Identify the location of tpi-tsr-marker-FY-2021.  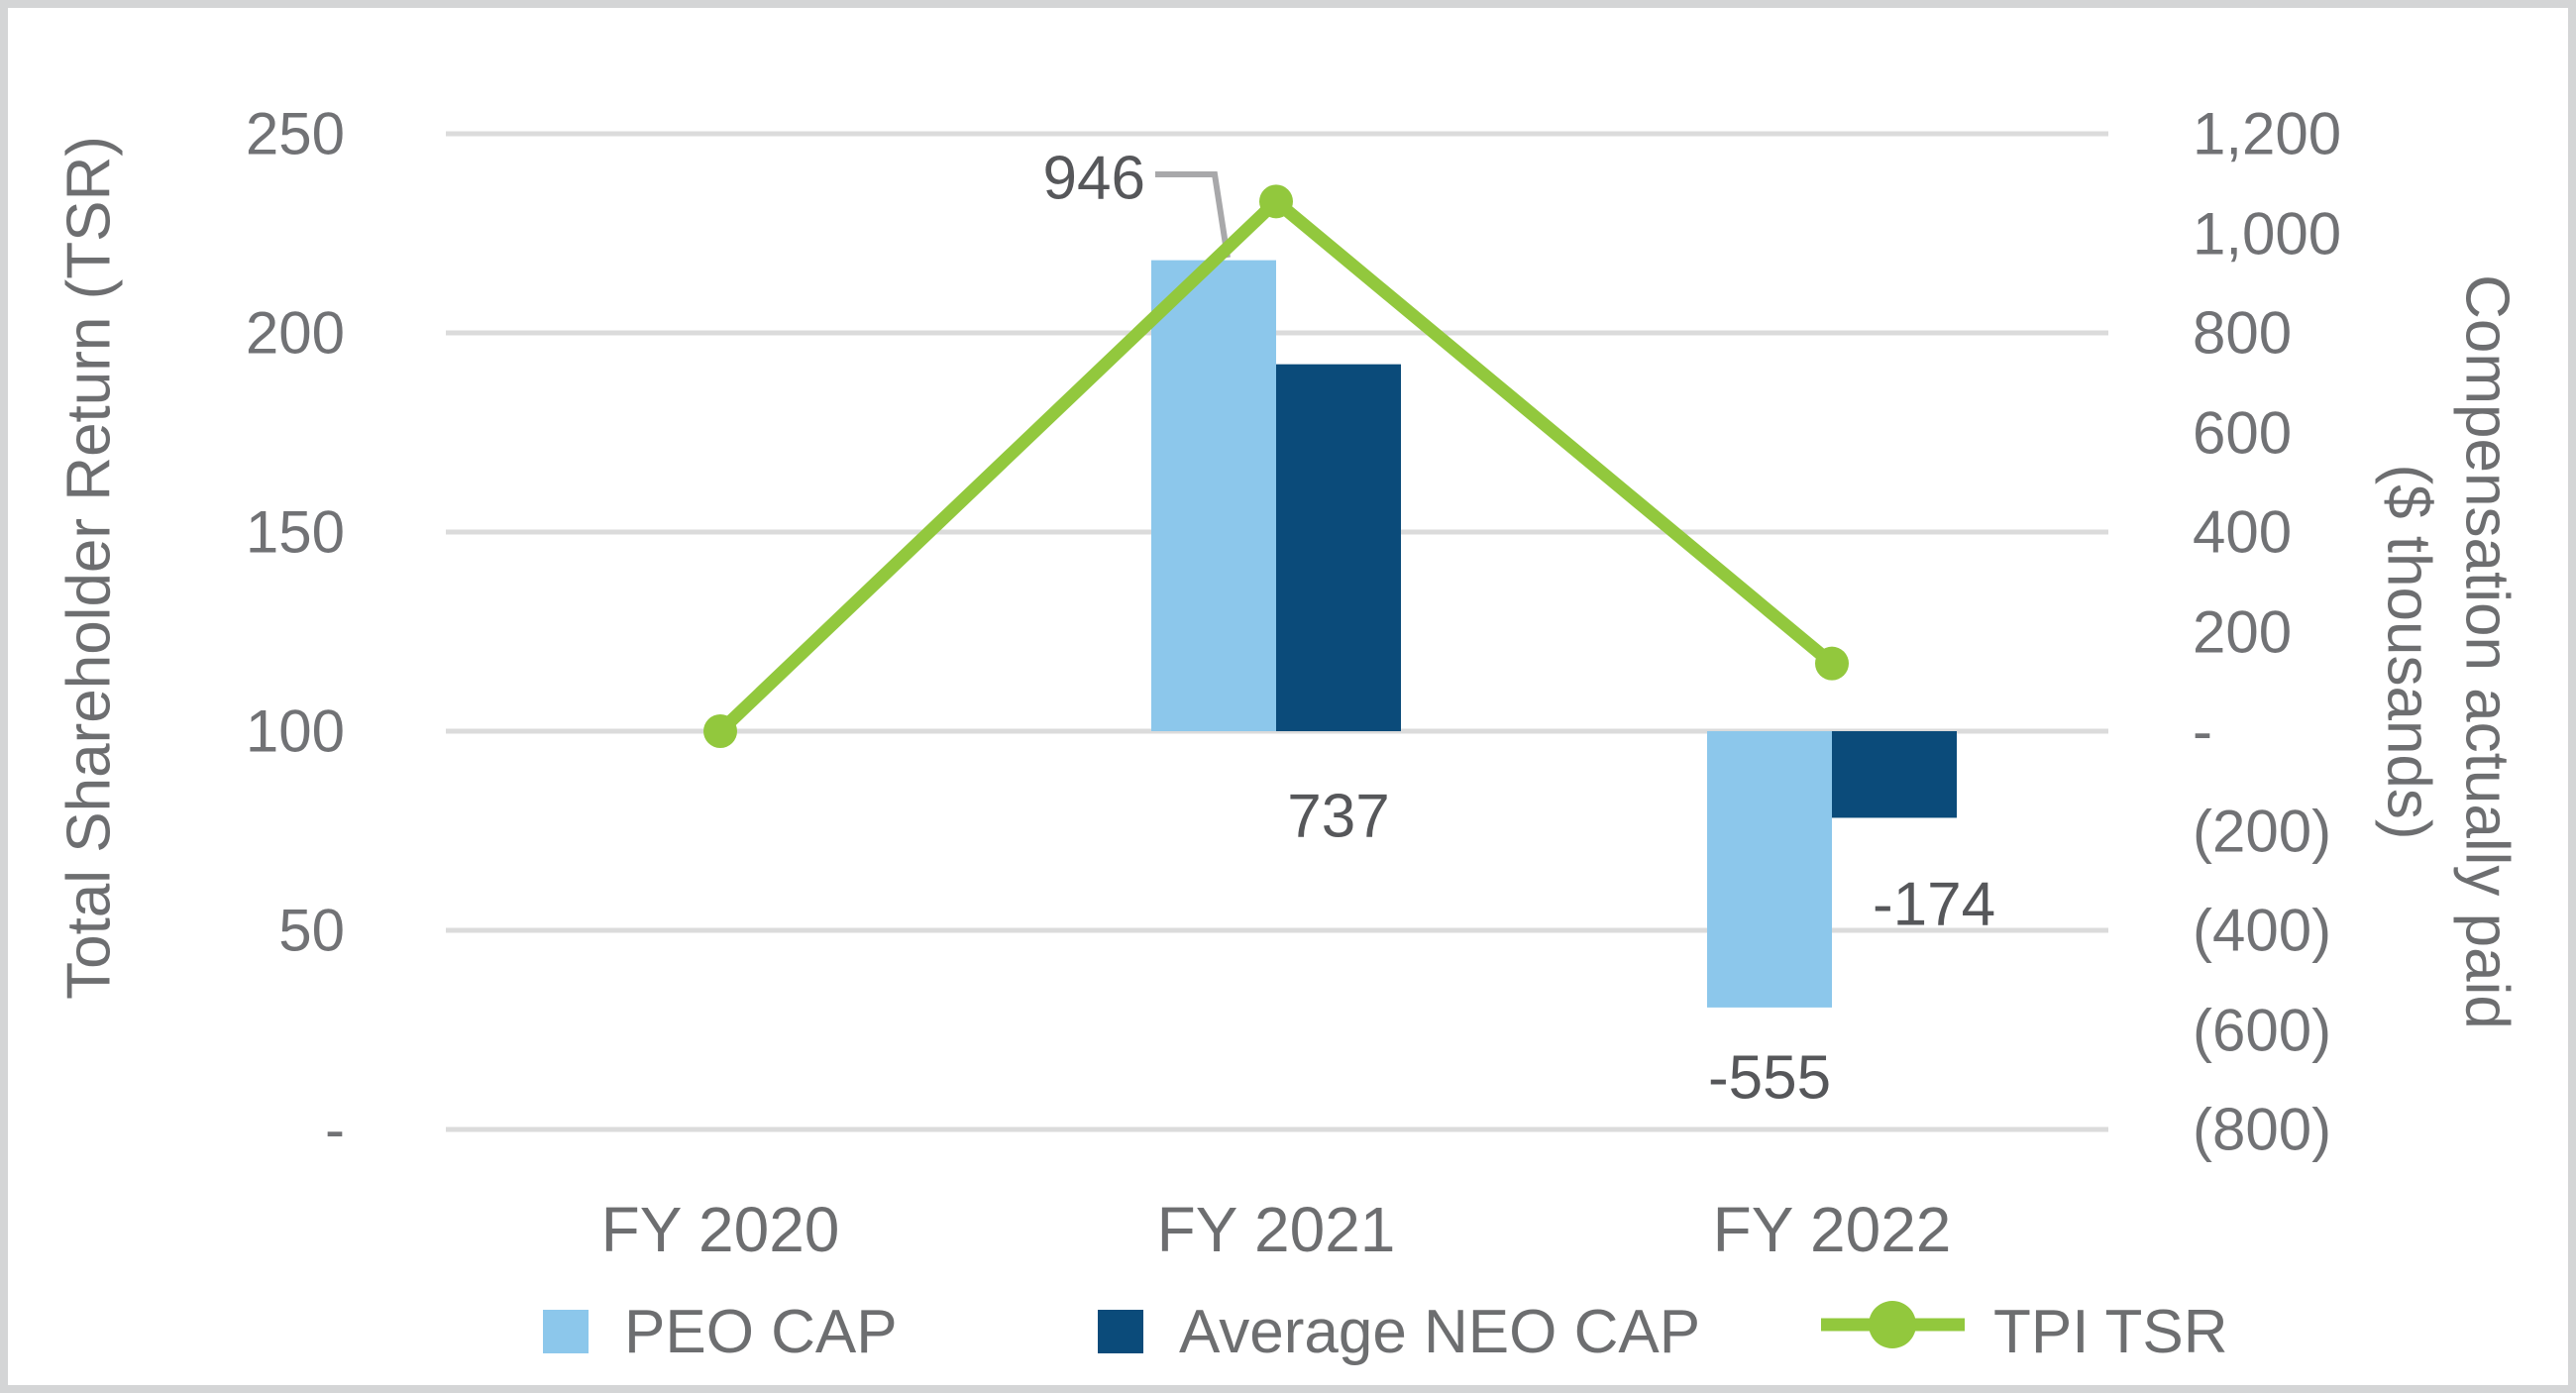
(1276, 201).